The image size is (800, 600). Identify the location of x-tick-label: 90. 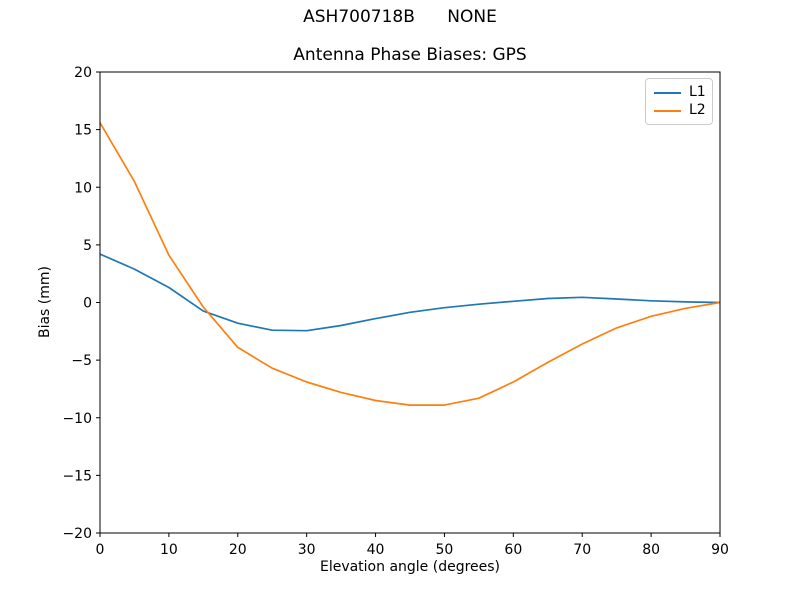
(720, 550).